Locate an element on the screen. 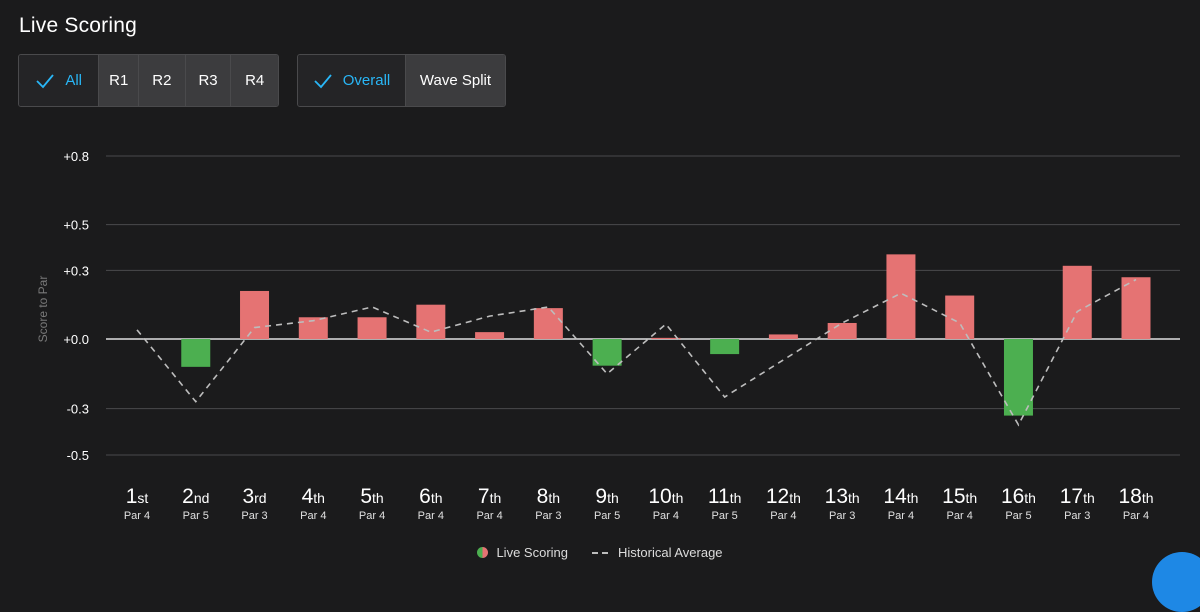  round-option-r1: R1 is located at coordinates (118, 80).